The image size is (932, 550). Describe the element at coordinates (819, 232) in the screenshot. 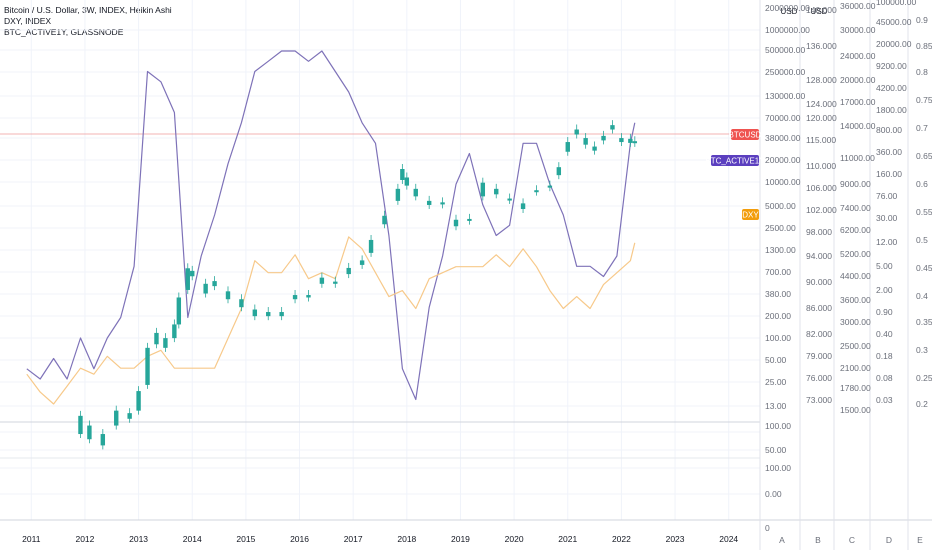

I see `axis-b-tick: 98.000` at that location.